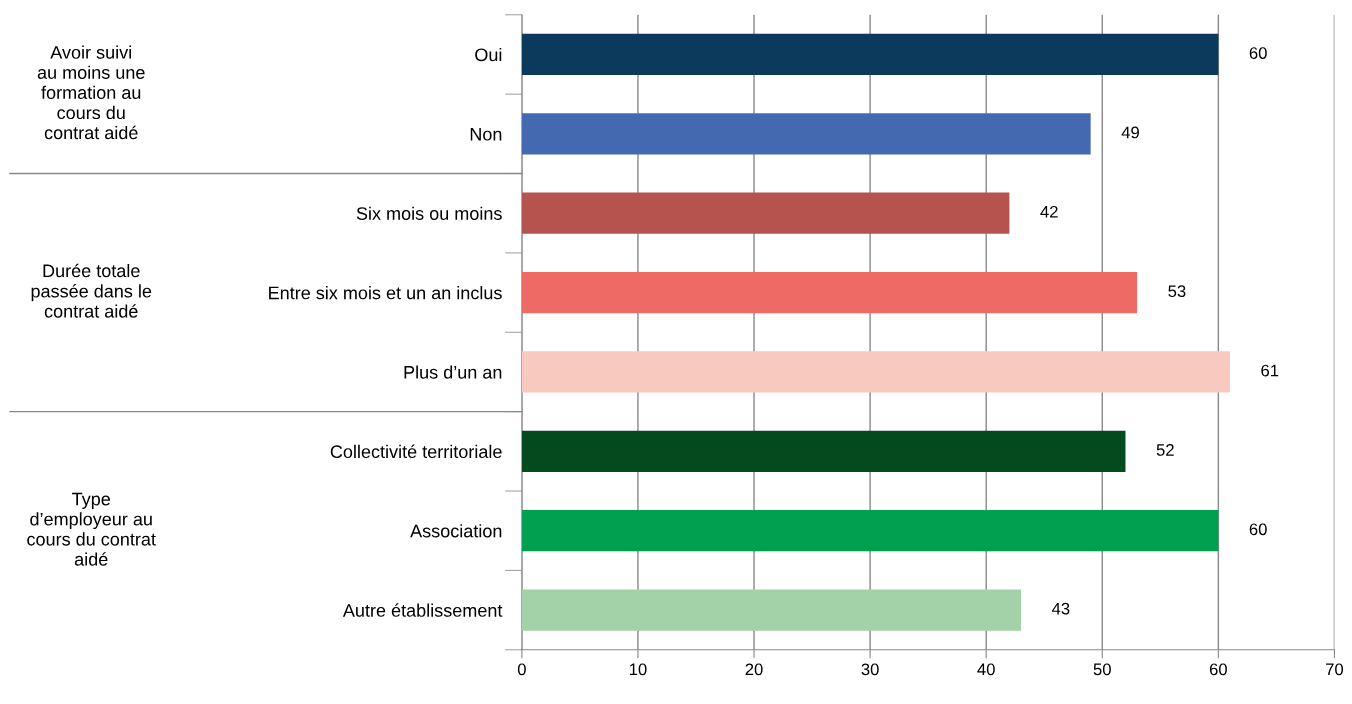 The height and width of the screenshot is (704, 1352). I want to click on data-label: 53, so click(1177, 291).